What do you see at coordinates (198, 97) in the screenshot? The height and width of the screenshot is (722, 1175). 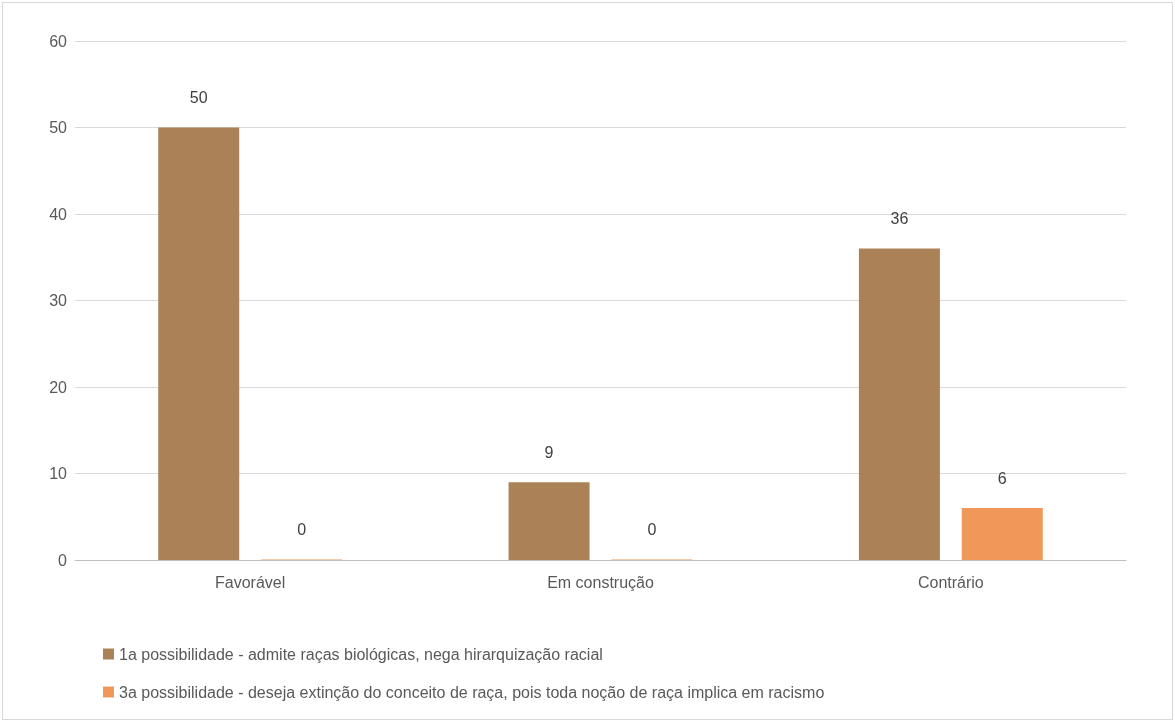 I see `data-label: 50` at bounding box center [198, 97].